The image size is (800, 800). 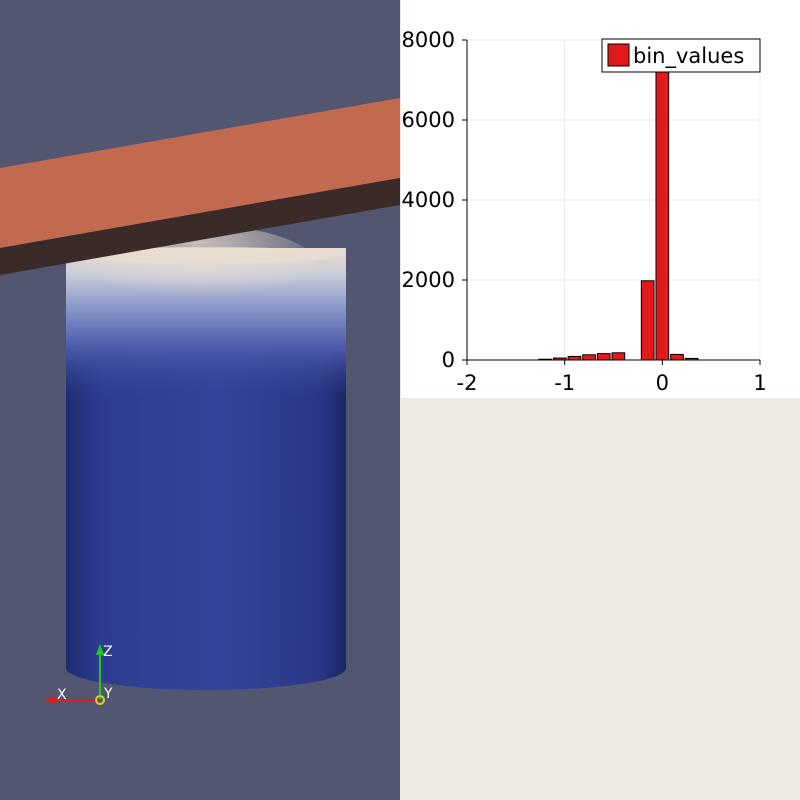 I want to click on x-tick-label-0: -2, so click(x=467, y=383).